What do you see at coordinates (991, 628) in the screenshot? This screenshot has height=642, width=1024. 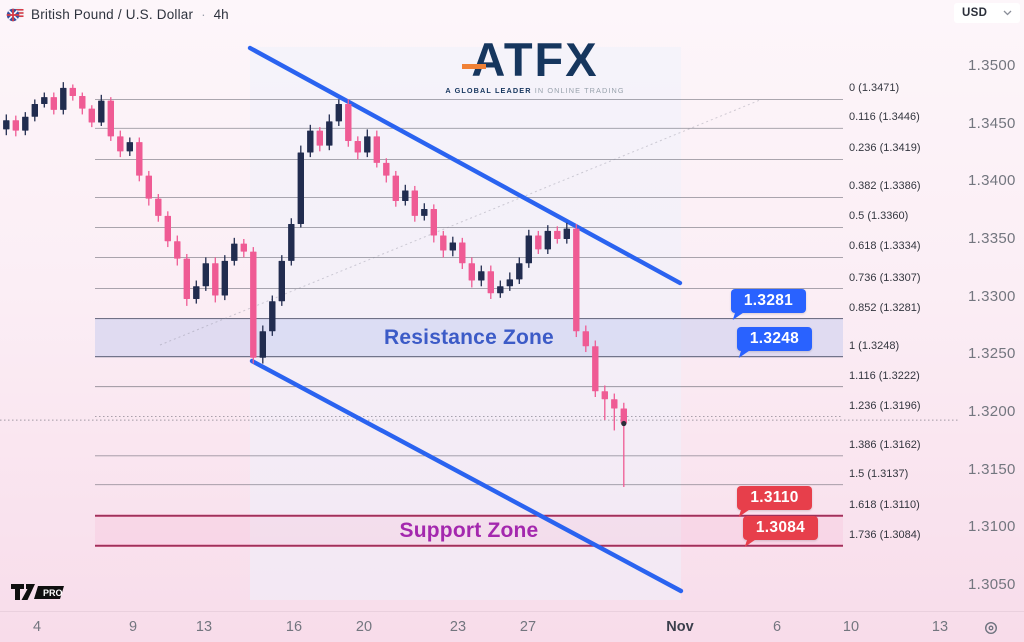 I see `gear-icon` at bounding box center [991, 628].